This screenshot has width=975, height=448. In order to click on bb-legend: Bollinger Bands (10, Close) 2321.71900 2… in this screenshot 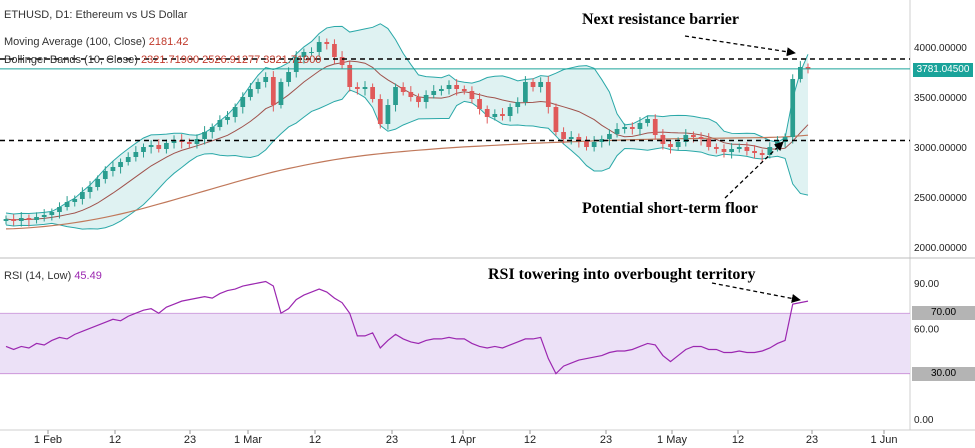, I will do `click(162, 60)`.